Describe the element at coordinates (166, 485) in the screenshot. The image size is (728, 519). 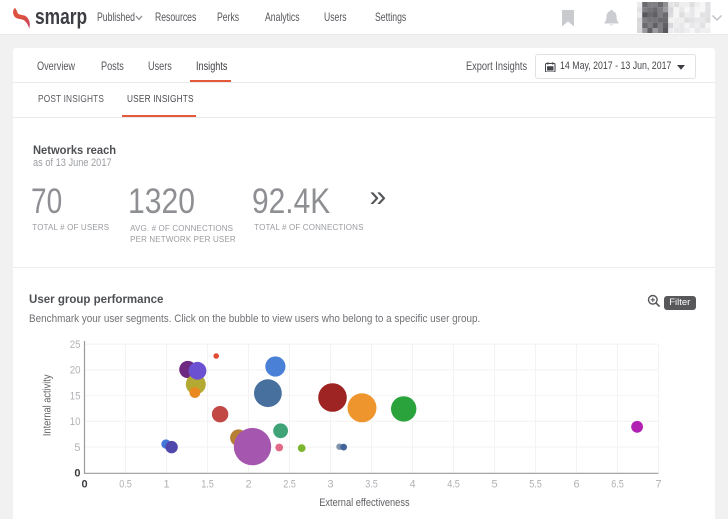
I see `svg-text: 1` at that location.